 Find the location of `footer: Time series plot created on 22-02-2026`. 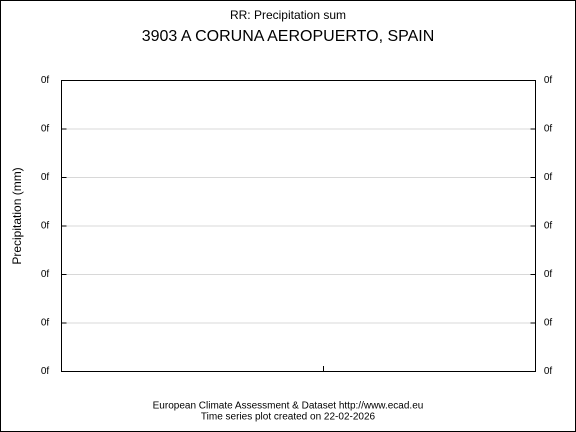

footer: Time series plot created on 22-02-2026 is located at coordinates (288, 417).